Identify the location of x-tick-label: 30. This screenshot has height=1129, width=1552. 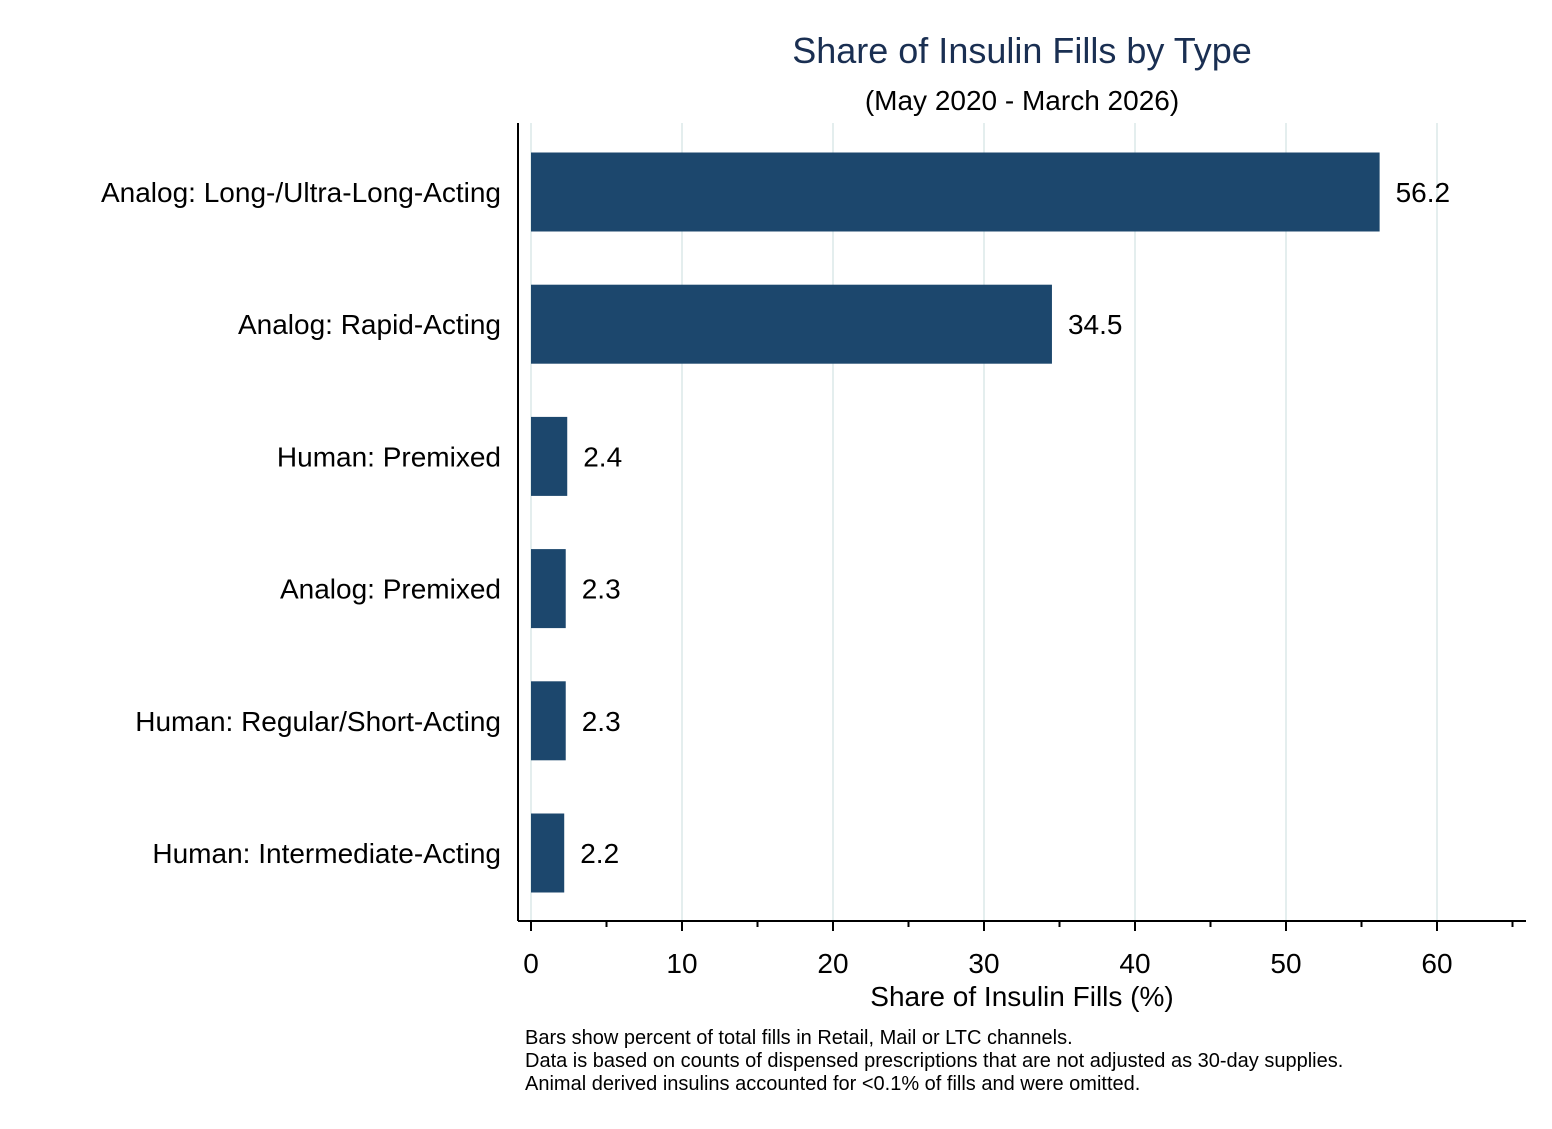
(983, 963).